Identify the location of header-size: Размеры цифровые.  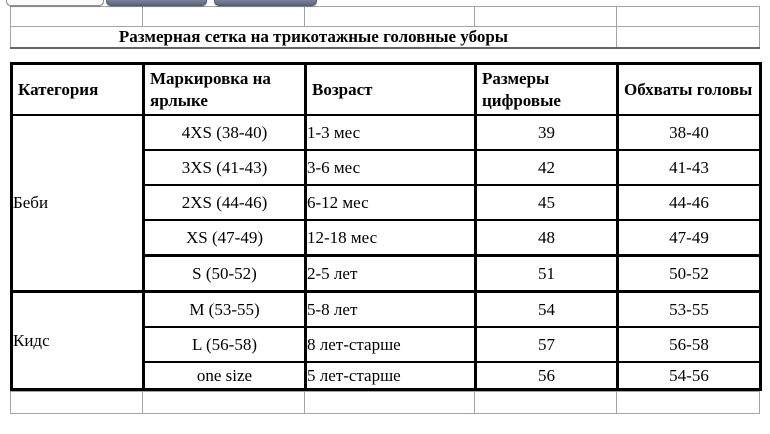
(546, 89).